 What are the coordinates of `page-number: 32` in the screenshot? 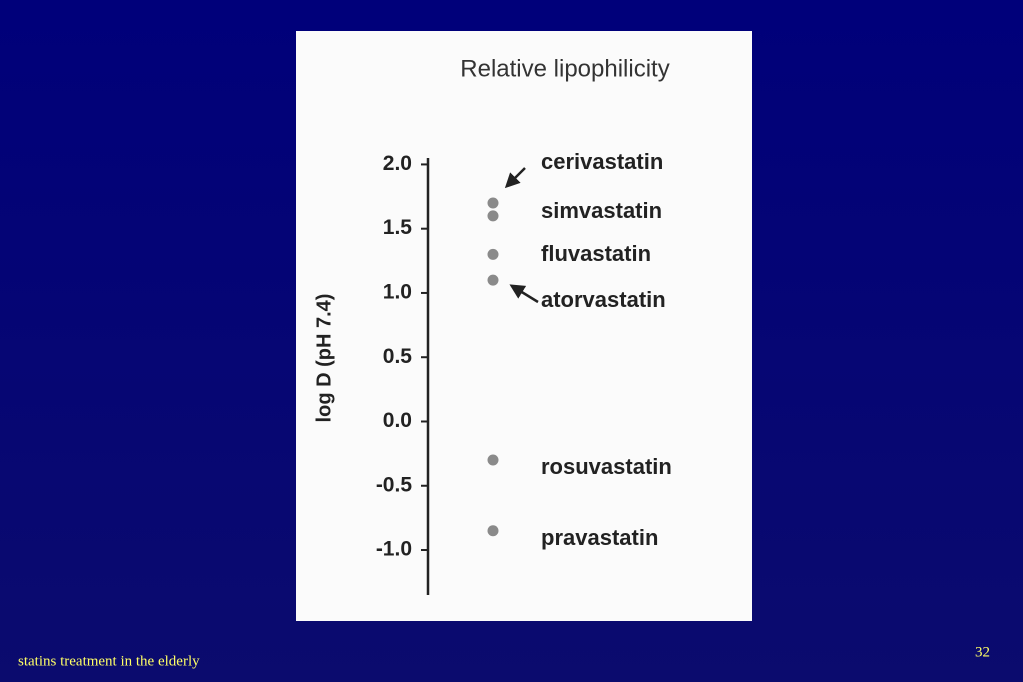 It's located at (982, 652).